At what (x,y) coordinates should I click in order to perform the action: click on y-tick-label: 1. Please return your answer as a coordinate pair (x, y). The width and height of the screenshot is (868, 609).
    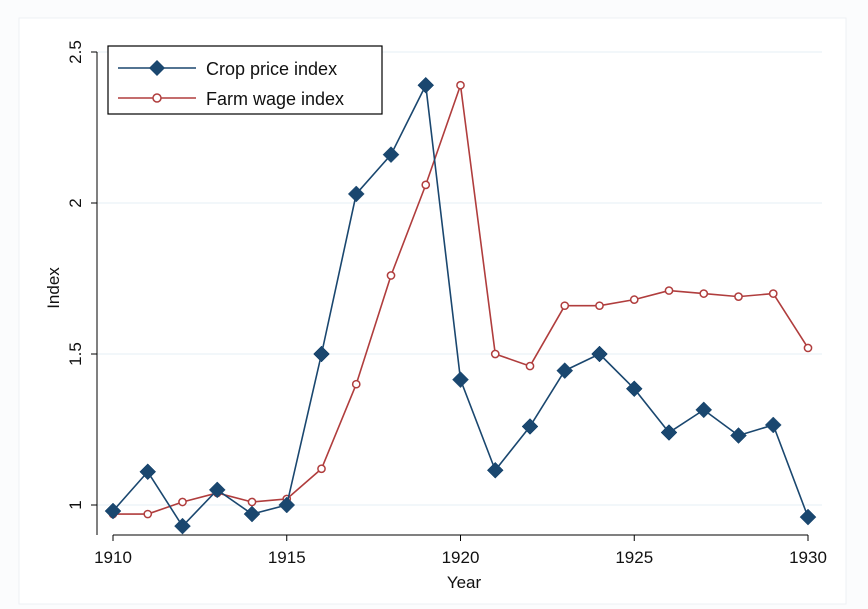
    Looking at the image, I should click on (75, 504).